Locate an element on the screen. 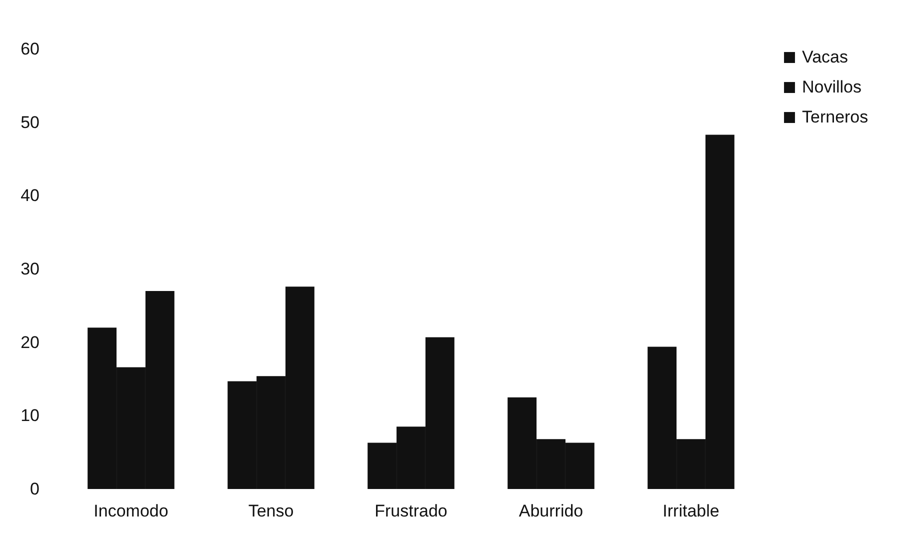 The height and width of the screenshot is (560, 916). y-tick-label: 20 is located at coordinates (30, 342).